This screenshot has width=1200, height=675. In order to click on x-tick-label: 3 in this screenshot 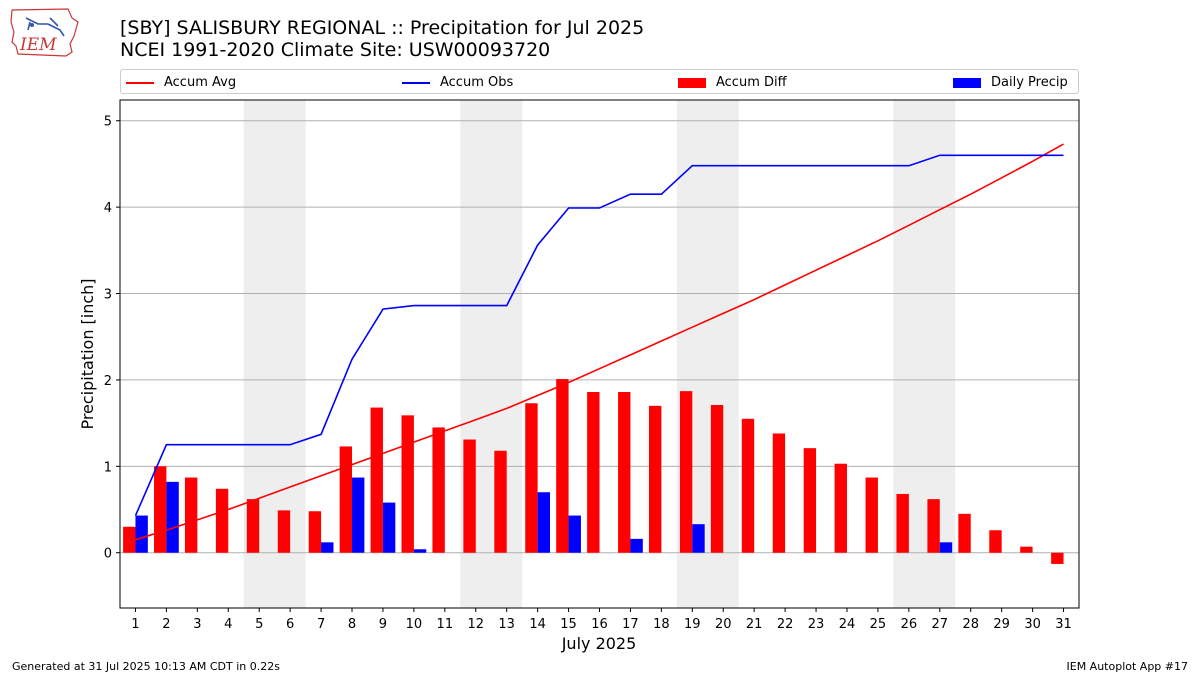, I will do `click(197, 624)`.